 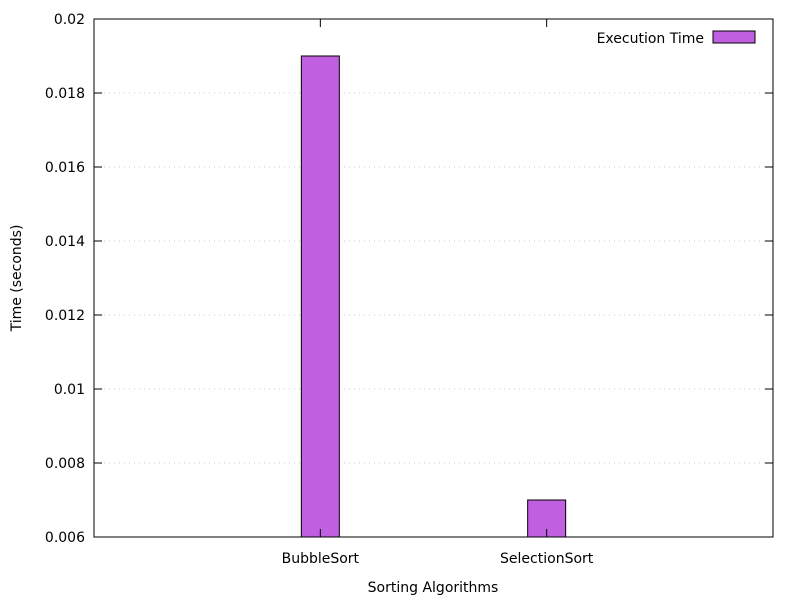 I want to click on x-tick-label: BubbleSort, so click(x=321, y=559).